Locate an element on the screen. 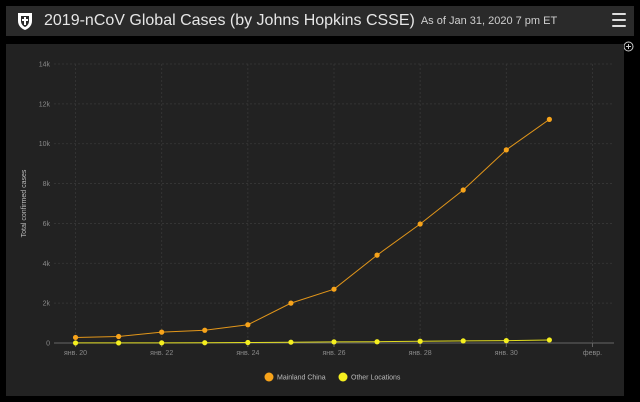 The image size is (640, 402). hamburger-menu-icon is located at coordinates (619, 20).